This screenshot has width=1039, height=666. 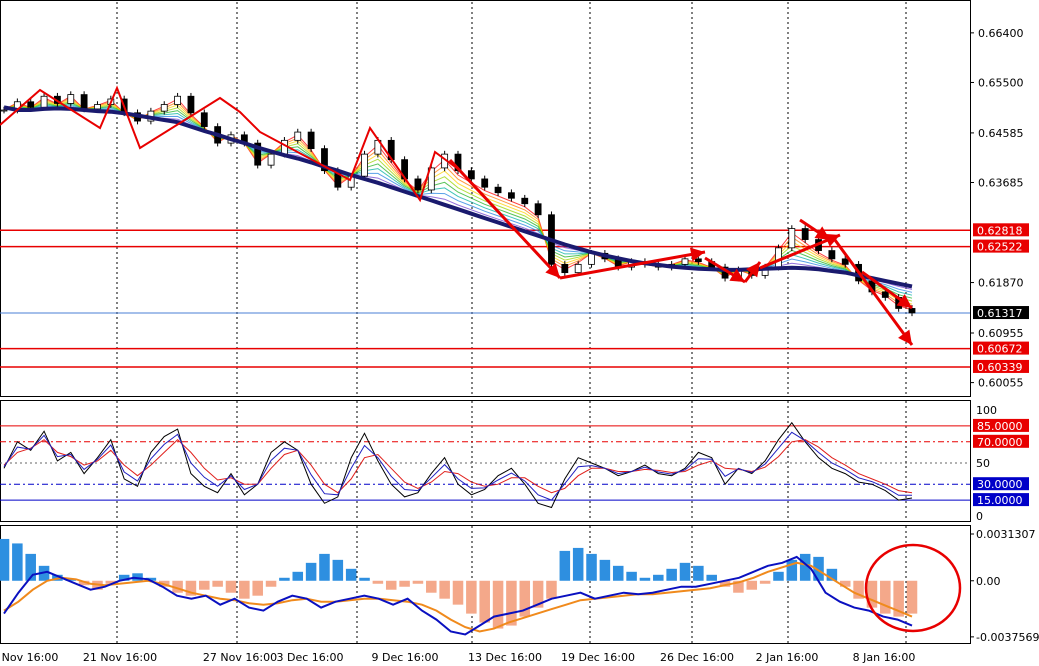 What do you see at coordinates (120, 657) in the screenshot?
I see `time-tick-label: 21 Nov 16:00` at bounding box center [120, 657].